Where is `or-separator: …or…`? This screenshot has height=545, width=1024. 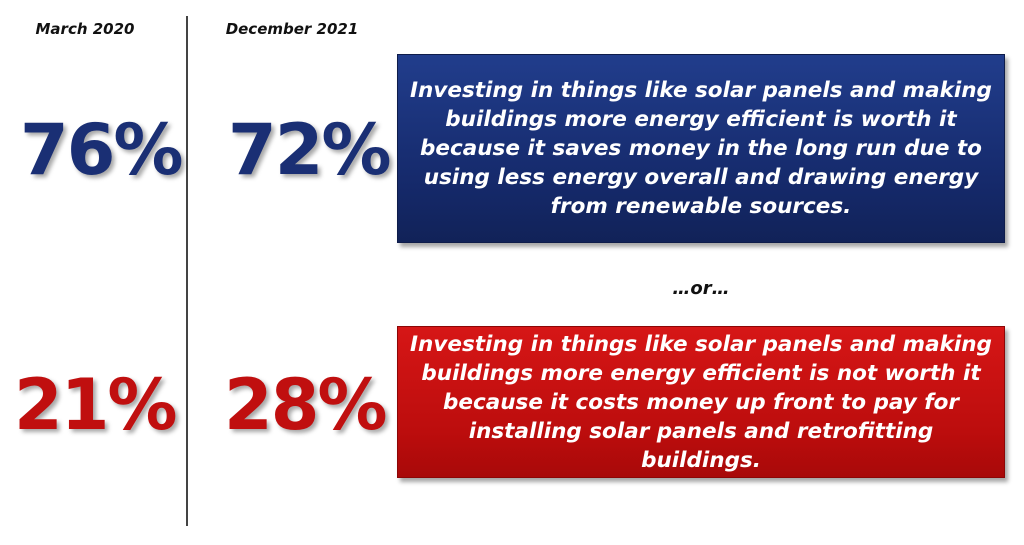 or-separator: …or… is located at coordinates (701, 288).